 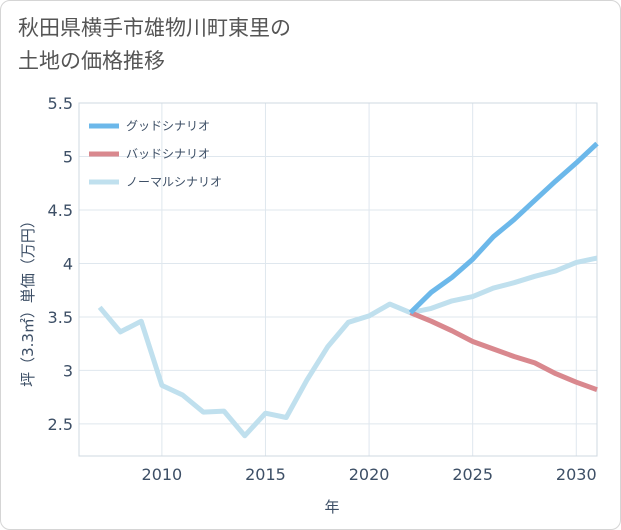 I want to click on chart-title: 秋田県横手市雄物川町東里の 土地の価格推移, so click(x=228, y=45).